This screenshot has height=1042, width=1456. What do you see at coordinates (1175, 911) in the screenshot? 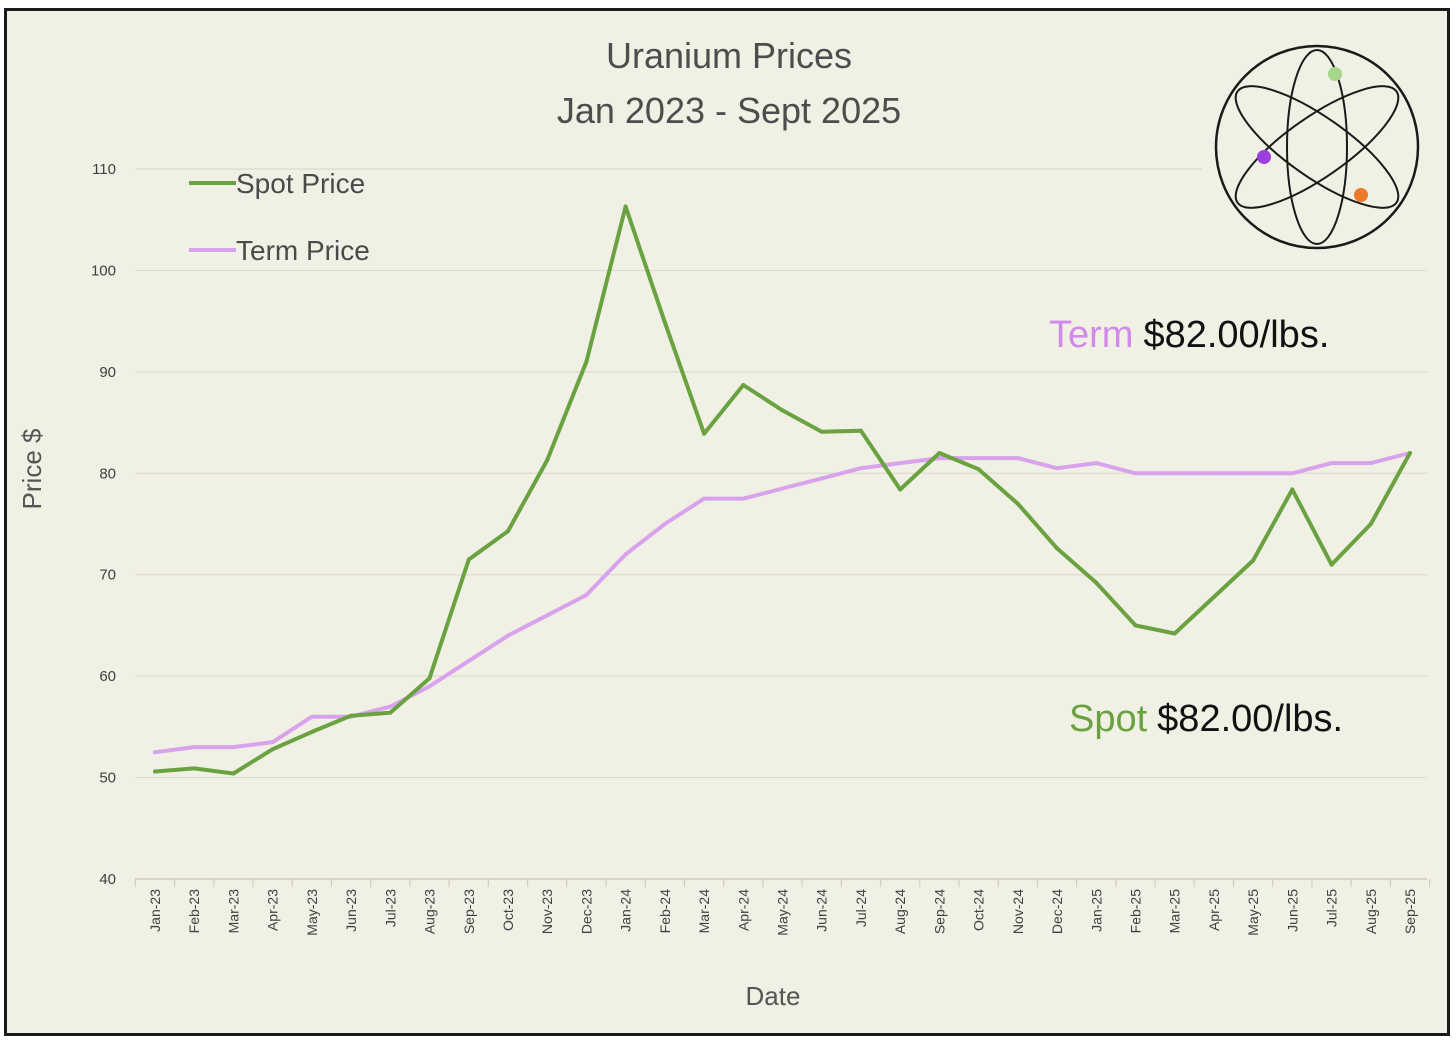
I see `x-tick-label: Mar-25` at bounding box center [1175, 911].